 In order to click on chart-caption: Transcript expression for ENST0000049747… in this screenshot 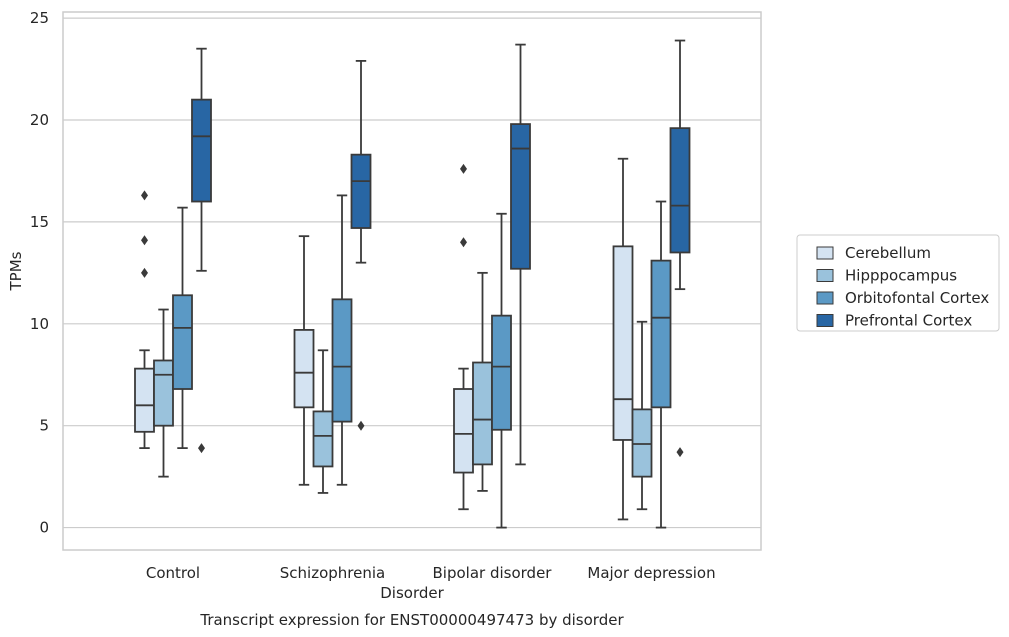, I will do `click(411, 620)`.